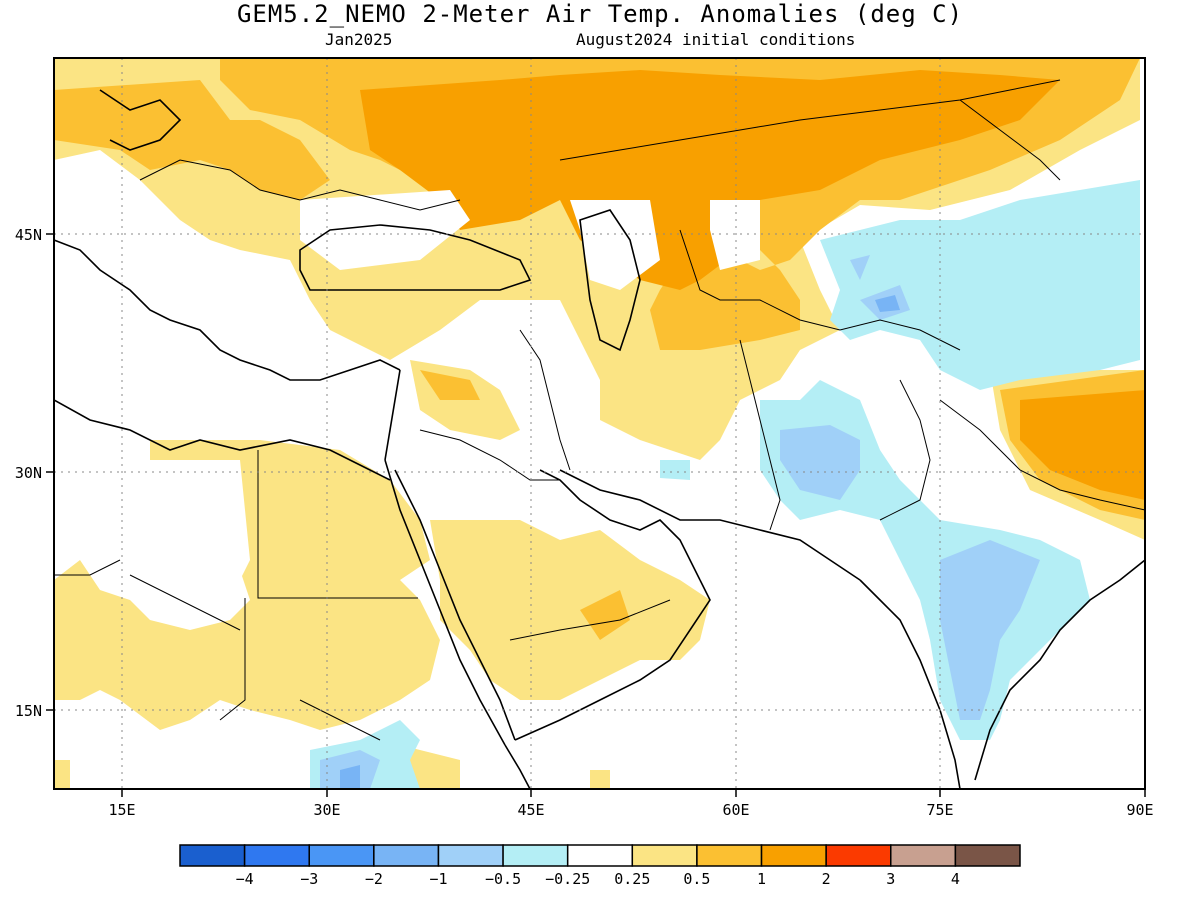 The image size is (1200, 900). I want to click on coast-black-sea, so click(415, 257).